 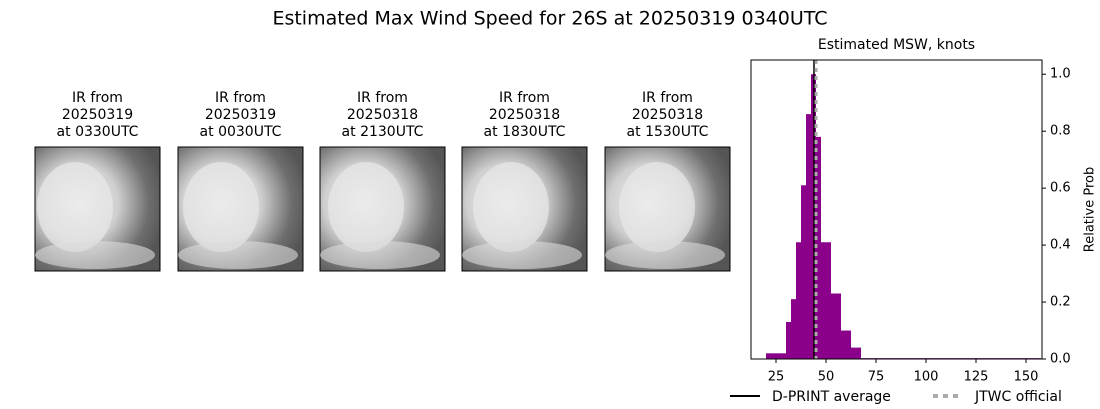 What do you see at coordinates (926, 377) in the screenshot?
I see `x-tick-label: 100` at bounding box center [926, 377].